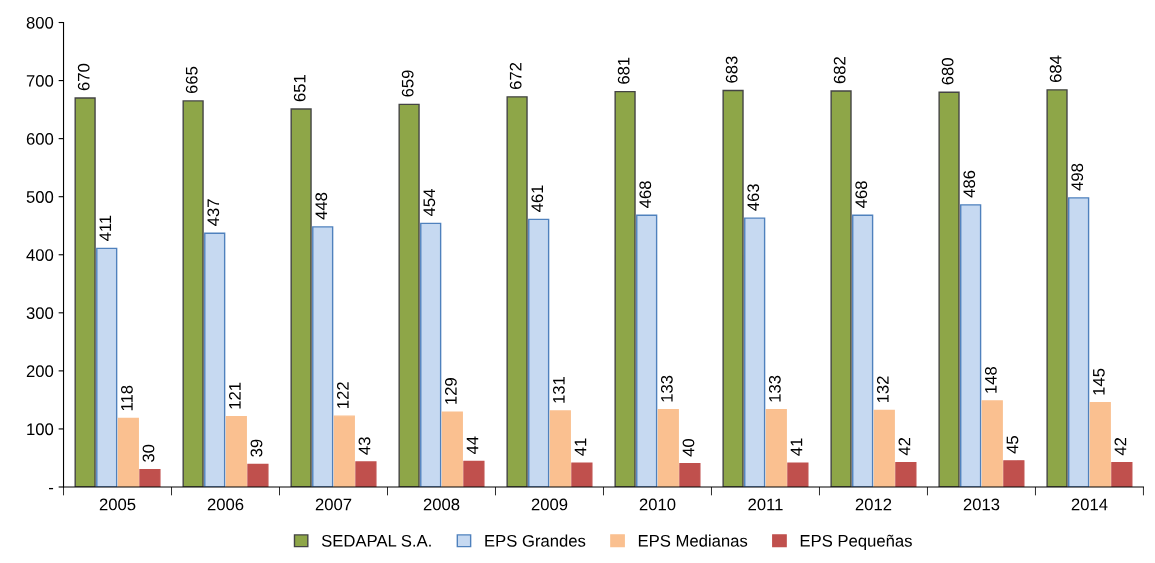 The width and height of the screenshot is (1155, 563). What do you see at coordinates (515, 76) in the screenshot?
I see `data-label: 672` at bounding box center [515, 76].